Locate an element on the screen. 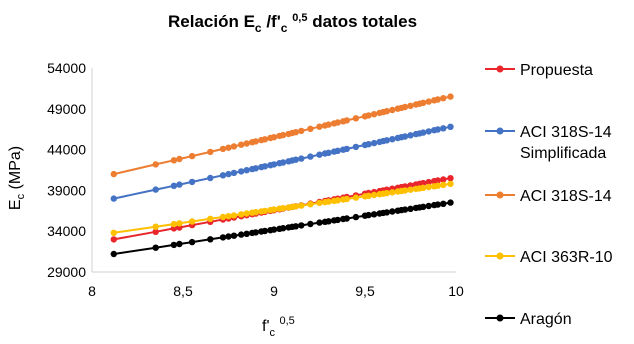 The height and width of the screenshot is (344, 634). legend-label: Aragón is located at coordinates (546, 319).